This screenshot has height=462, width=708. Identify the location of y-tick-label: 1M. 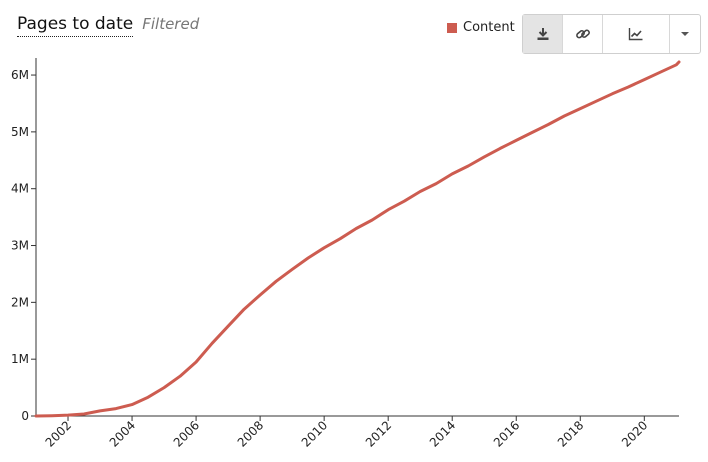
(20, 359).